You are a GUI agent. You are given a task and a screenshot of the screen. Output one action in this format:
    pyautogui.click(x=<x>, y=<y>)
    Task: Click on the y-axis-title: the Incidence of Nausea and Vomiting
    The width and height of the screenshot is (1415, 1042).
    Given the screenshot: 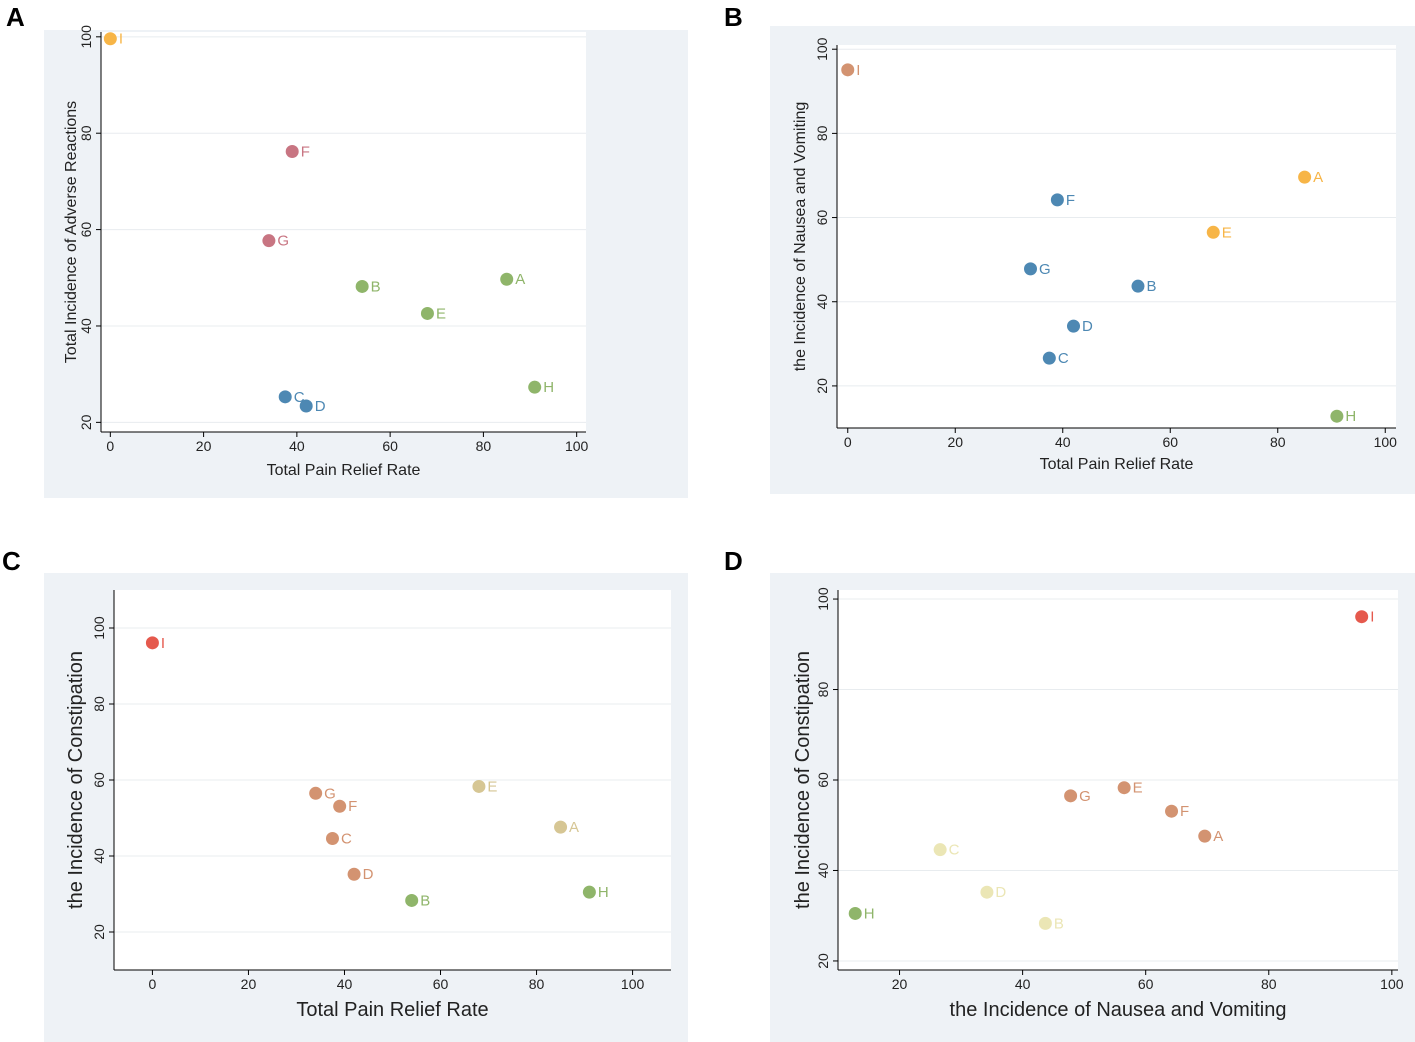 What is the action you would take?
    pyautogui.click(x=800, y=237)
    